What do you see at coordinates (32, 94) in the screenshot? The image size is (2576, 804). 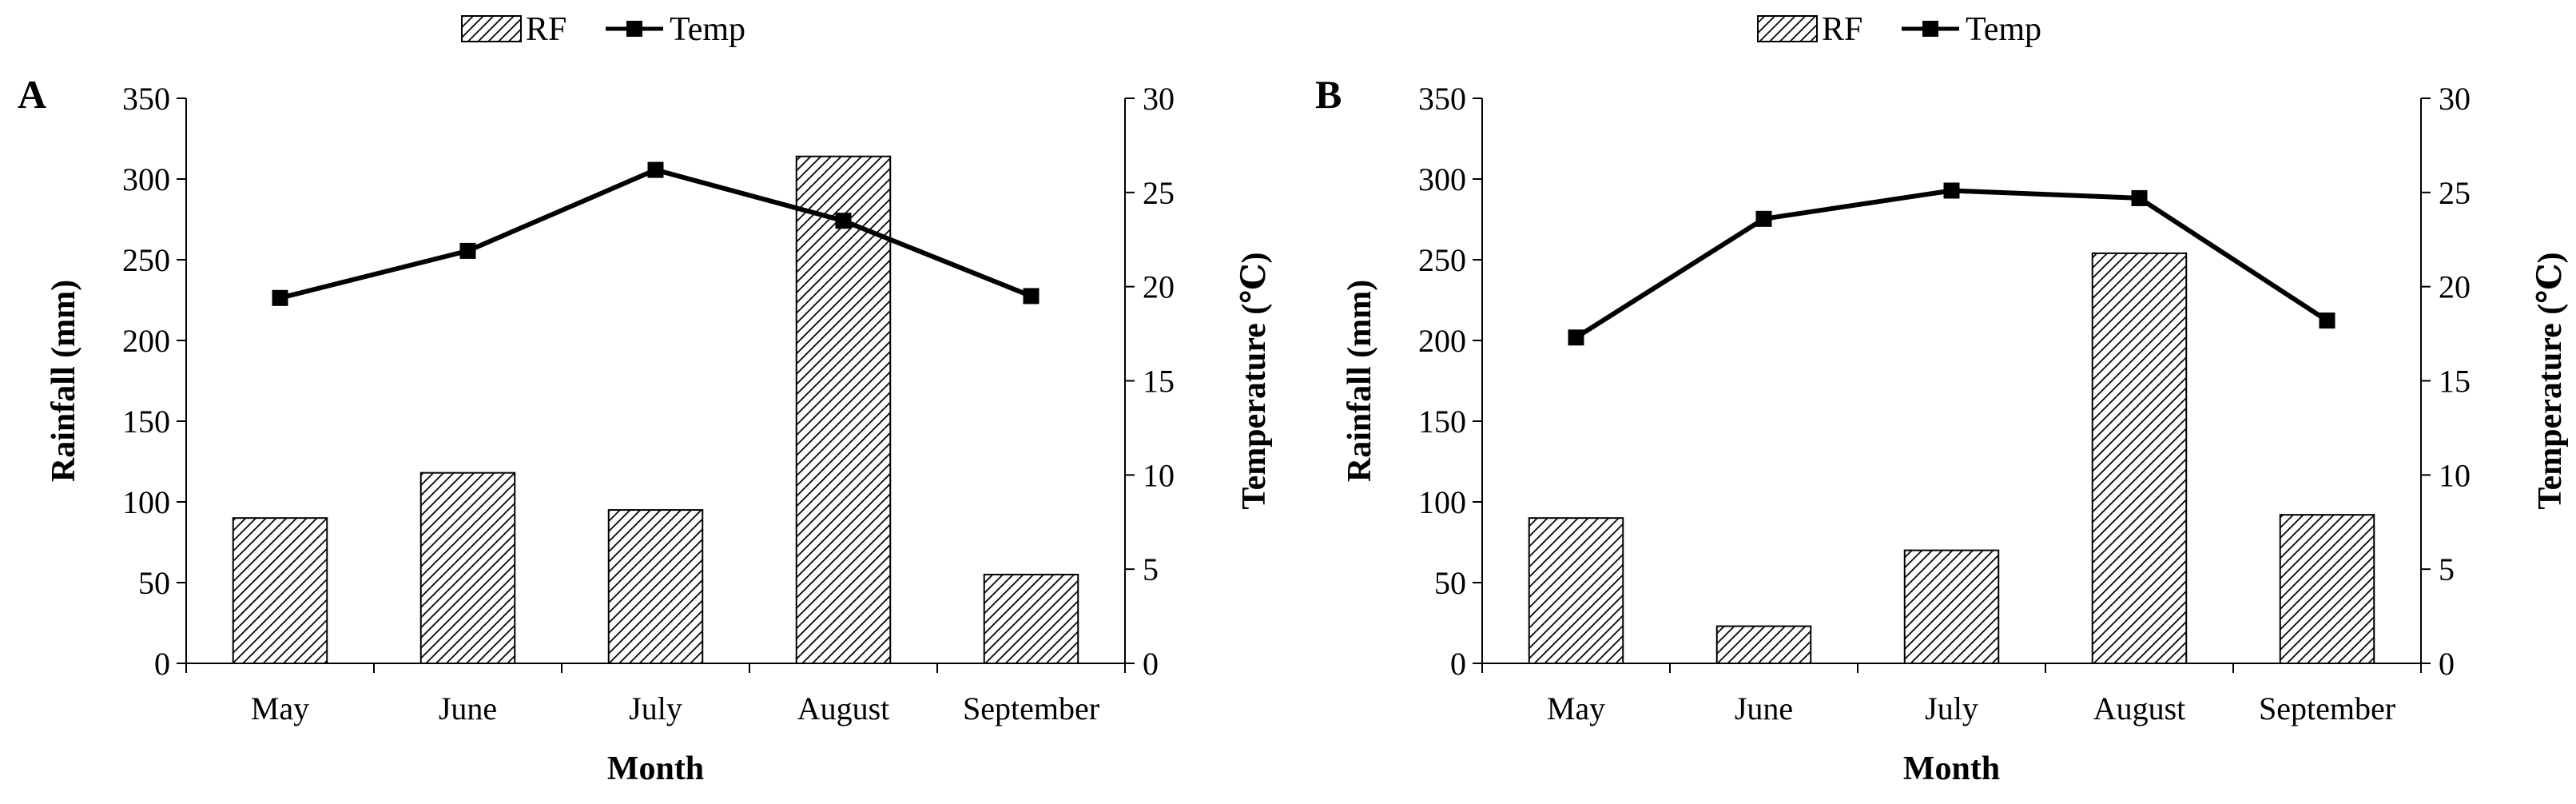 I see `panel-label: A` at bounding box center [32, 94].